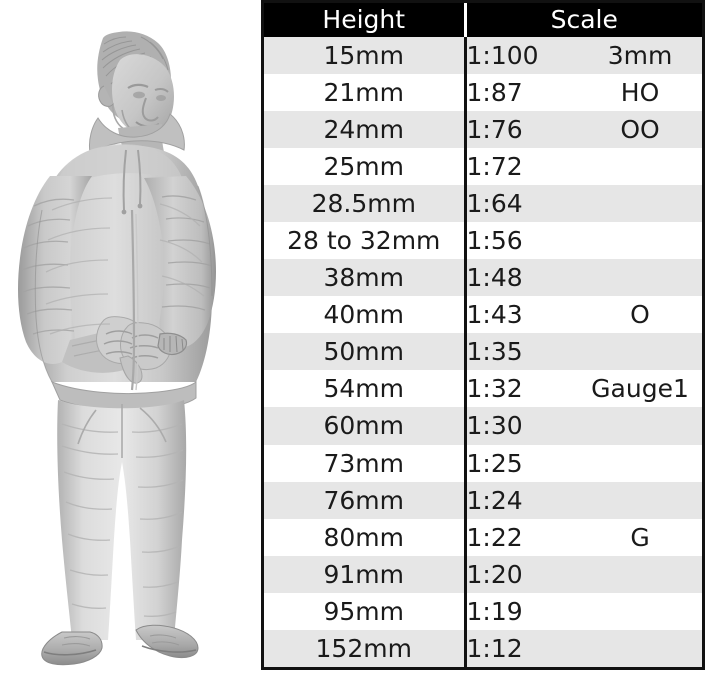 The width and height of the screenshot is (720, 676). I want to click on table-row: 73mm 1:25, so click(483, 463).